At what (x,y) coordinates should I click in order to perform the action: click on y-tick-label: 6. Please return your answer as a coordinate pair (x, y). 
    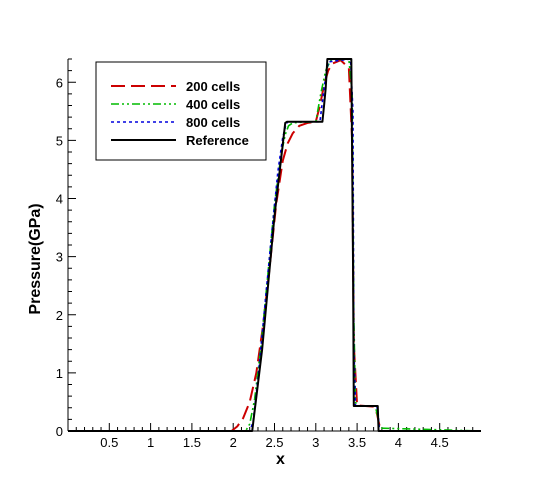
    Looking at the image, I should click on (59, 82).